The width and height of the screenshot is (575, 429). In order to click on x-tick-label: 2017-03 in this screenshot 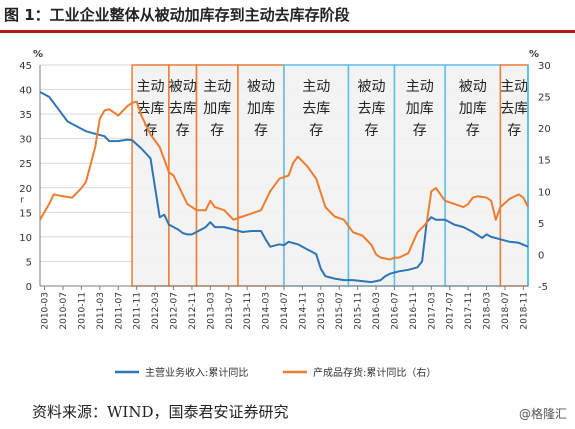, I will do `click(432, 311)`.